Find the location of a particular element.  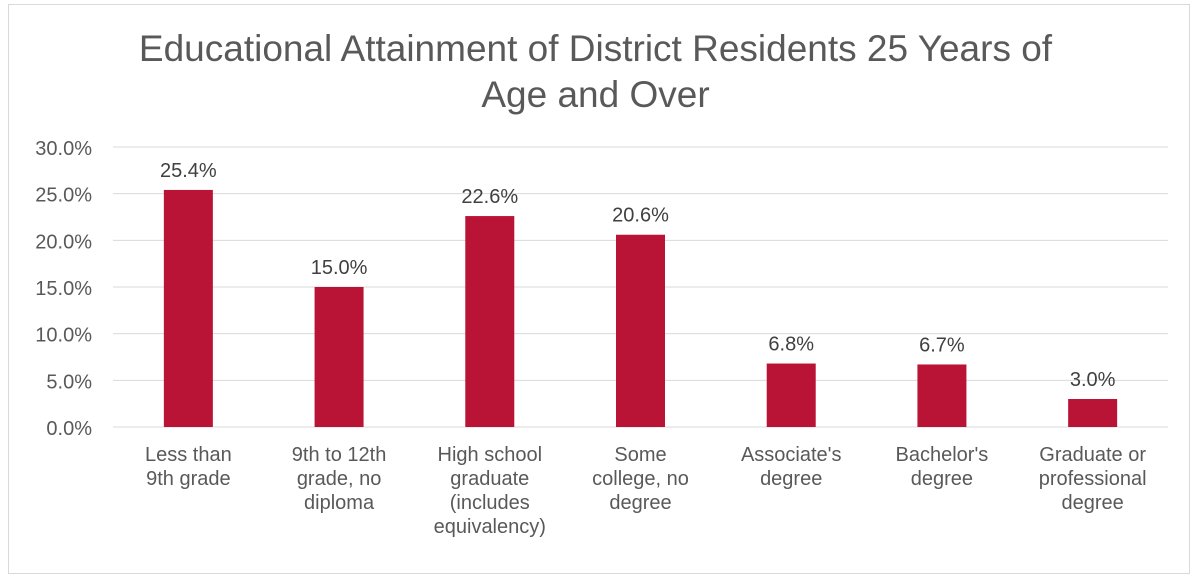

data-label: 25.4% is located at coordinates (188, 171).